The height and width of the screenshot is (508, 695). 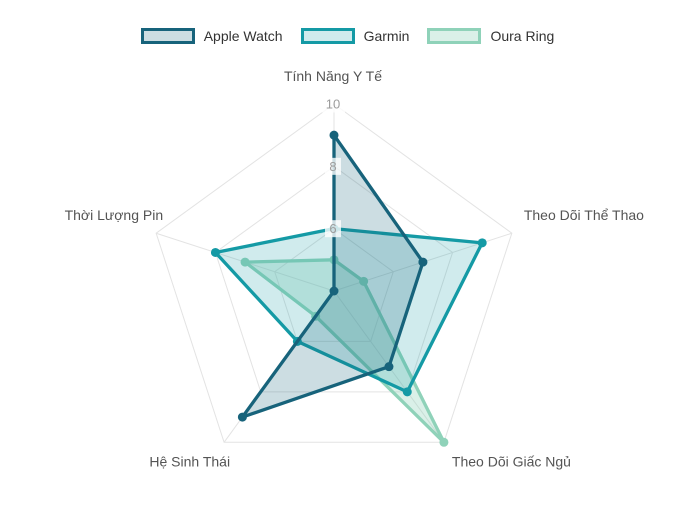 I want to click on legend-label-apple-watch: Apple Watch, so click(x=243, y=36).